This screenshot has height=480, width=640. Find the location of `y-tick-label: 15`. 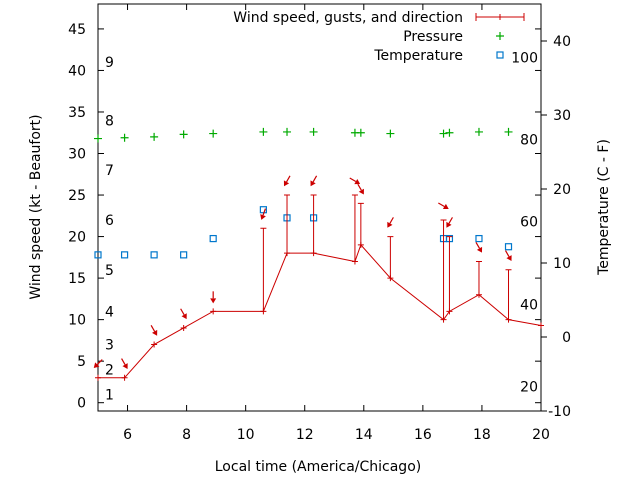

y-tick-label: 15 is located at coordinates (77, 279).